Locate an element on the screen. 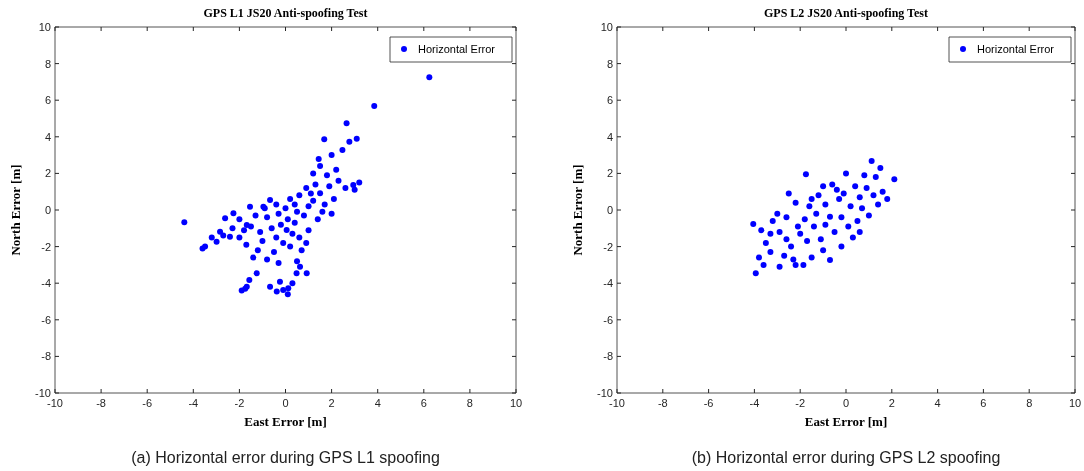 Image resolution: width=1084 pixels, height=471 pixels. text: (a) Horizontal error during GPS L1 spoofing is located at coordinates (285, 457).